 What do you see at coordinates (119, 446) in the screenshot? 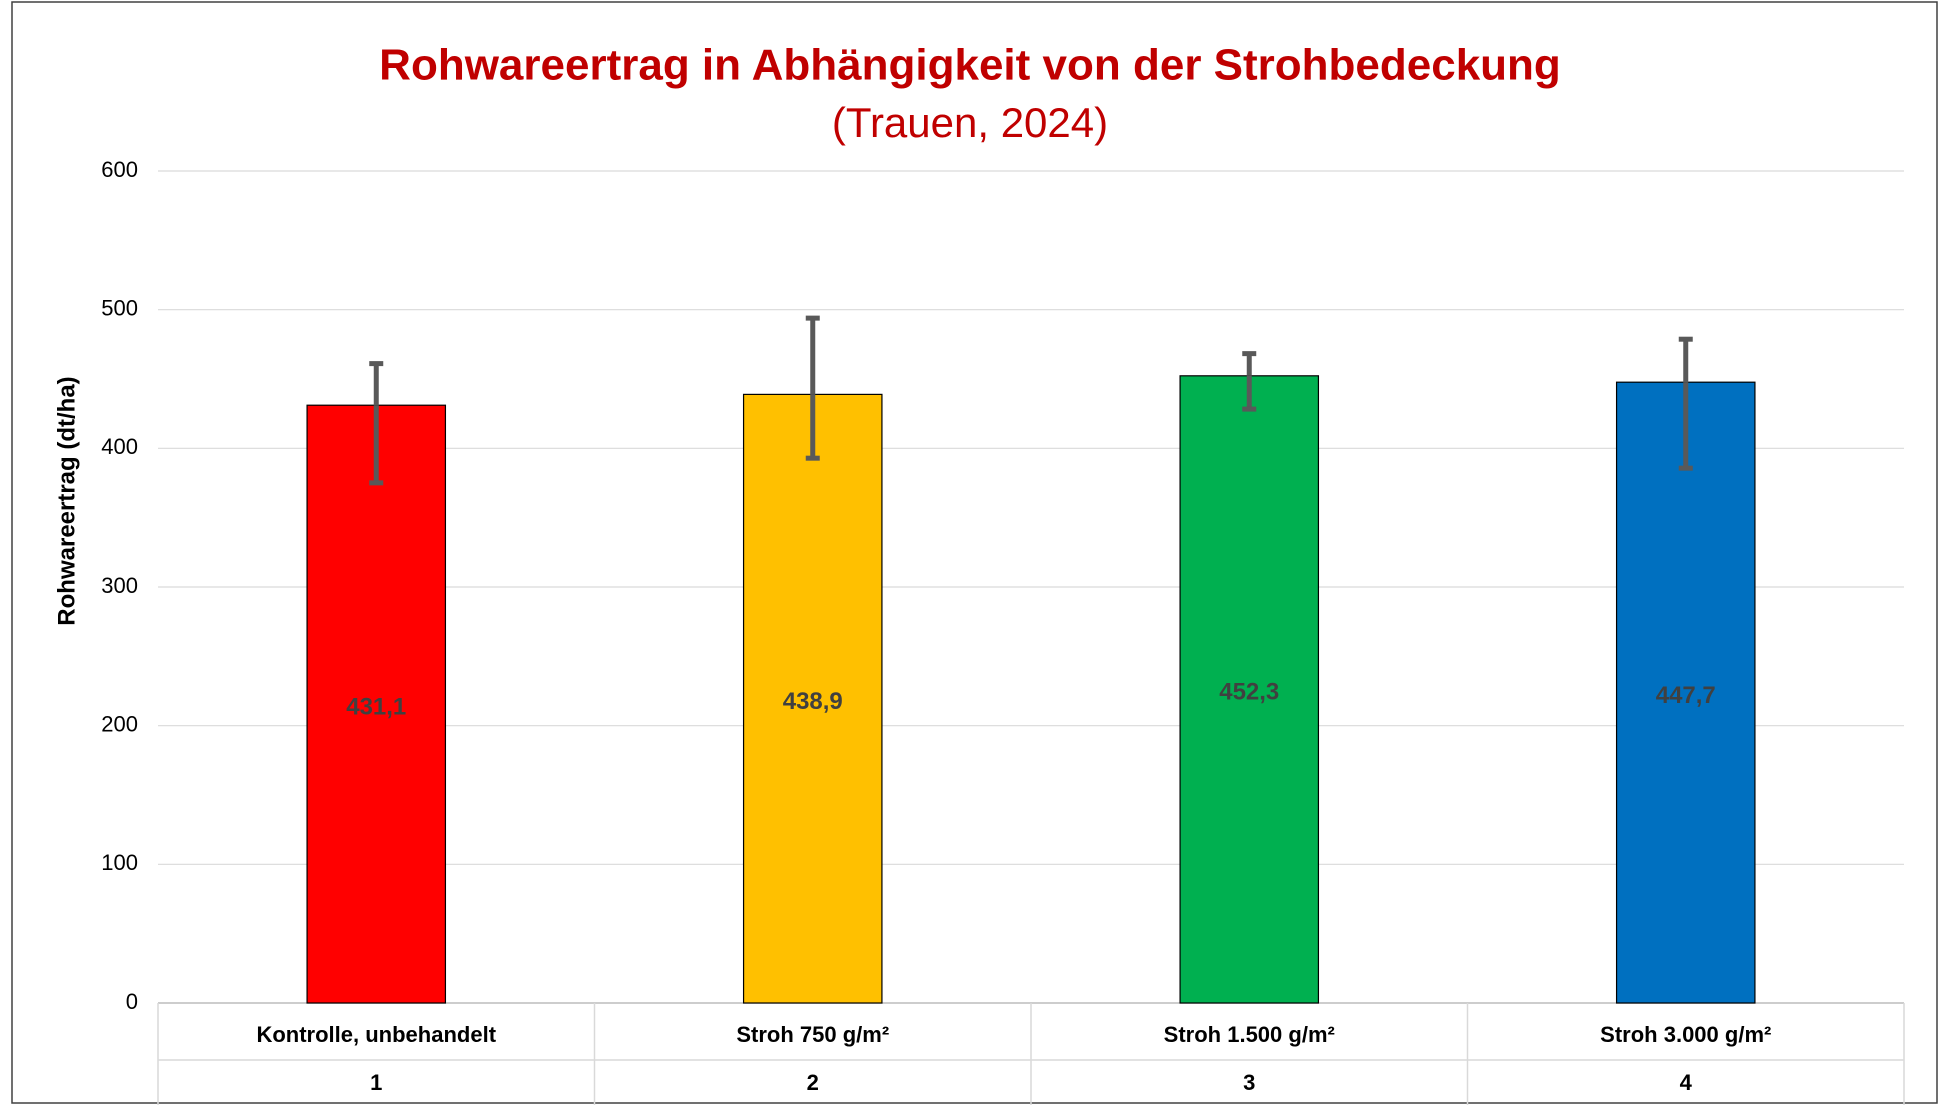
I see `y-tick-label: 400` at bounding box center [119, 446].